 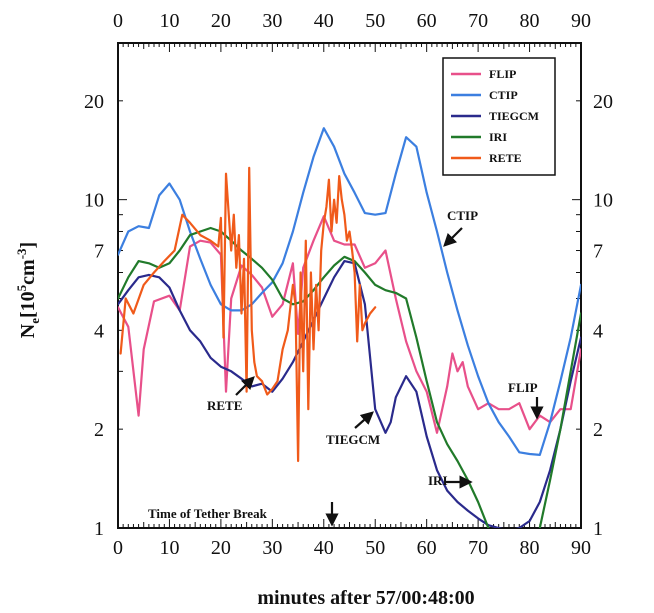 I want to click on x-tick-label-bottom: 90, so click(x=581, y=548).